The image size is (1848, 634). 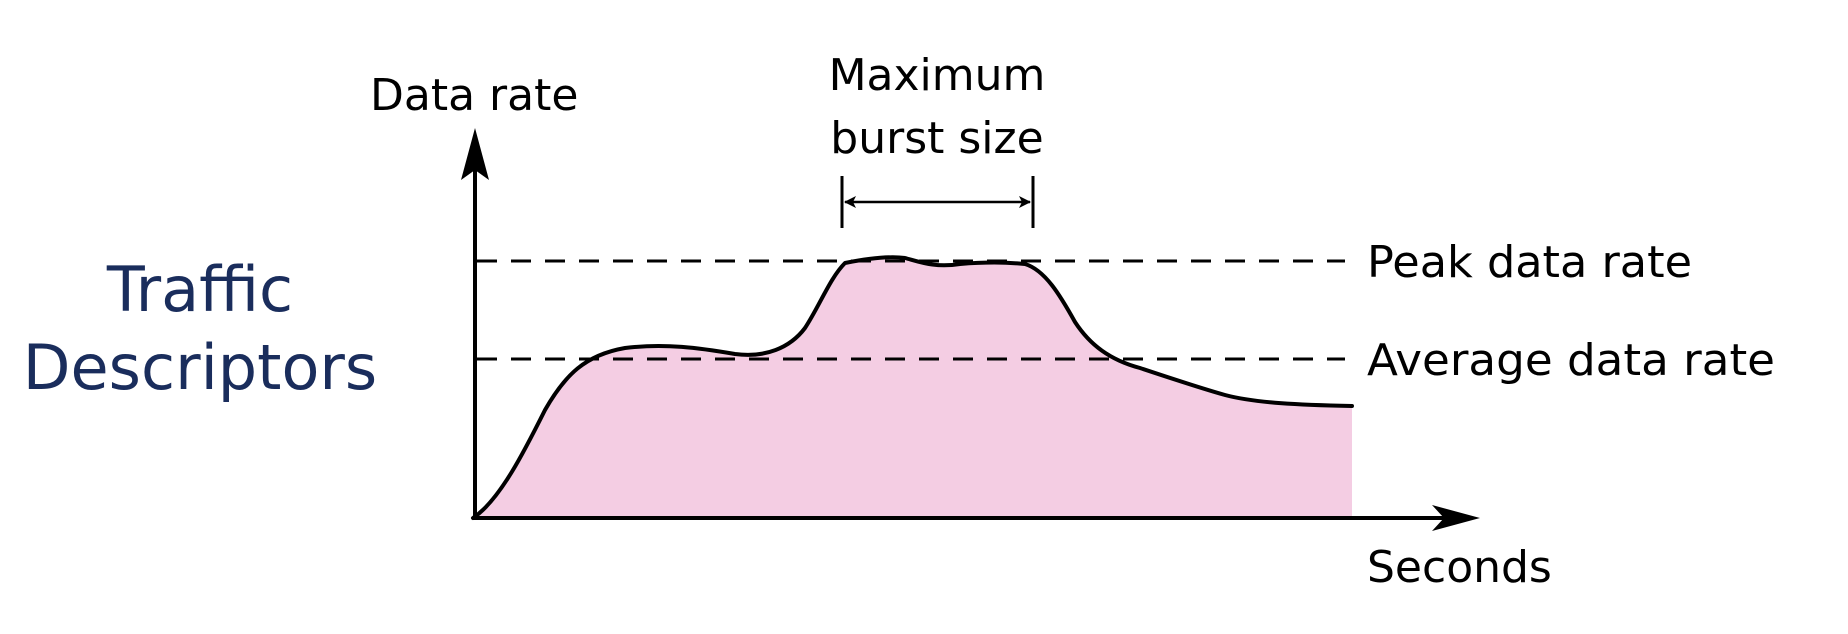 I want to click on burst-label-line-2: burst size, so click(x=936, y=138).